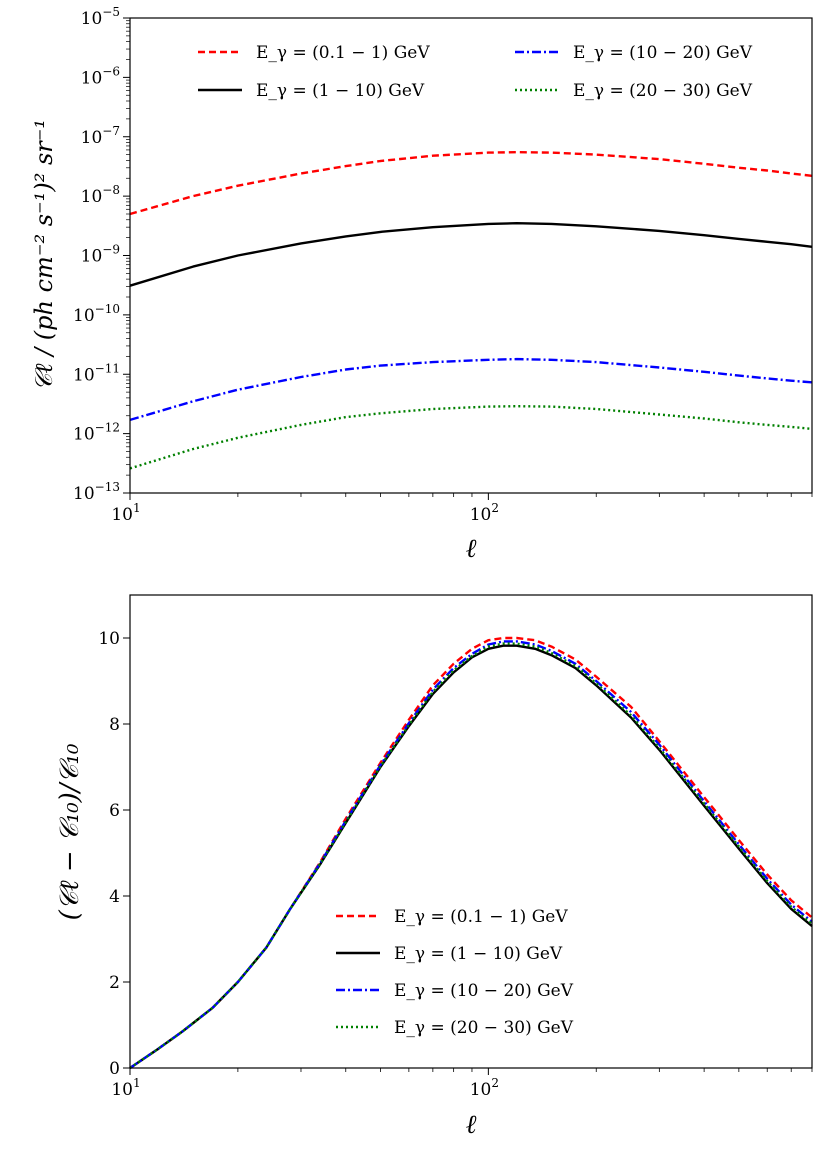 This screenshot has width=830, height=1150. What do you see at coordinates (114, 897) in the screenshot?
I see `y-tick-label: 4` at bounding box center [114, 897].